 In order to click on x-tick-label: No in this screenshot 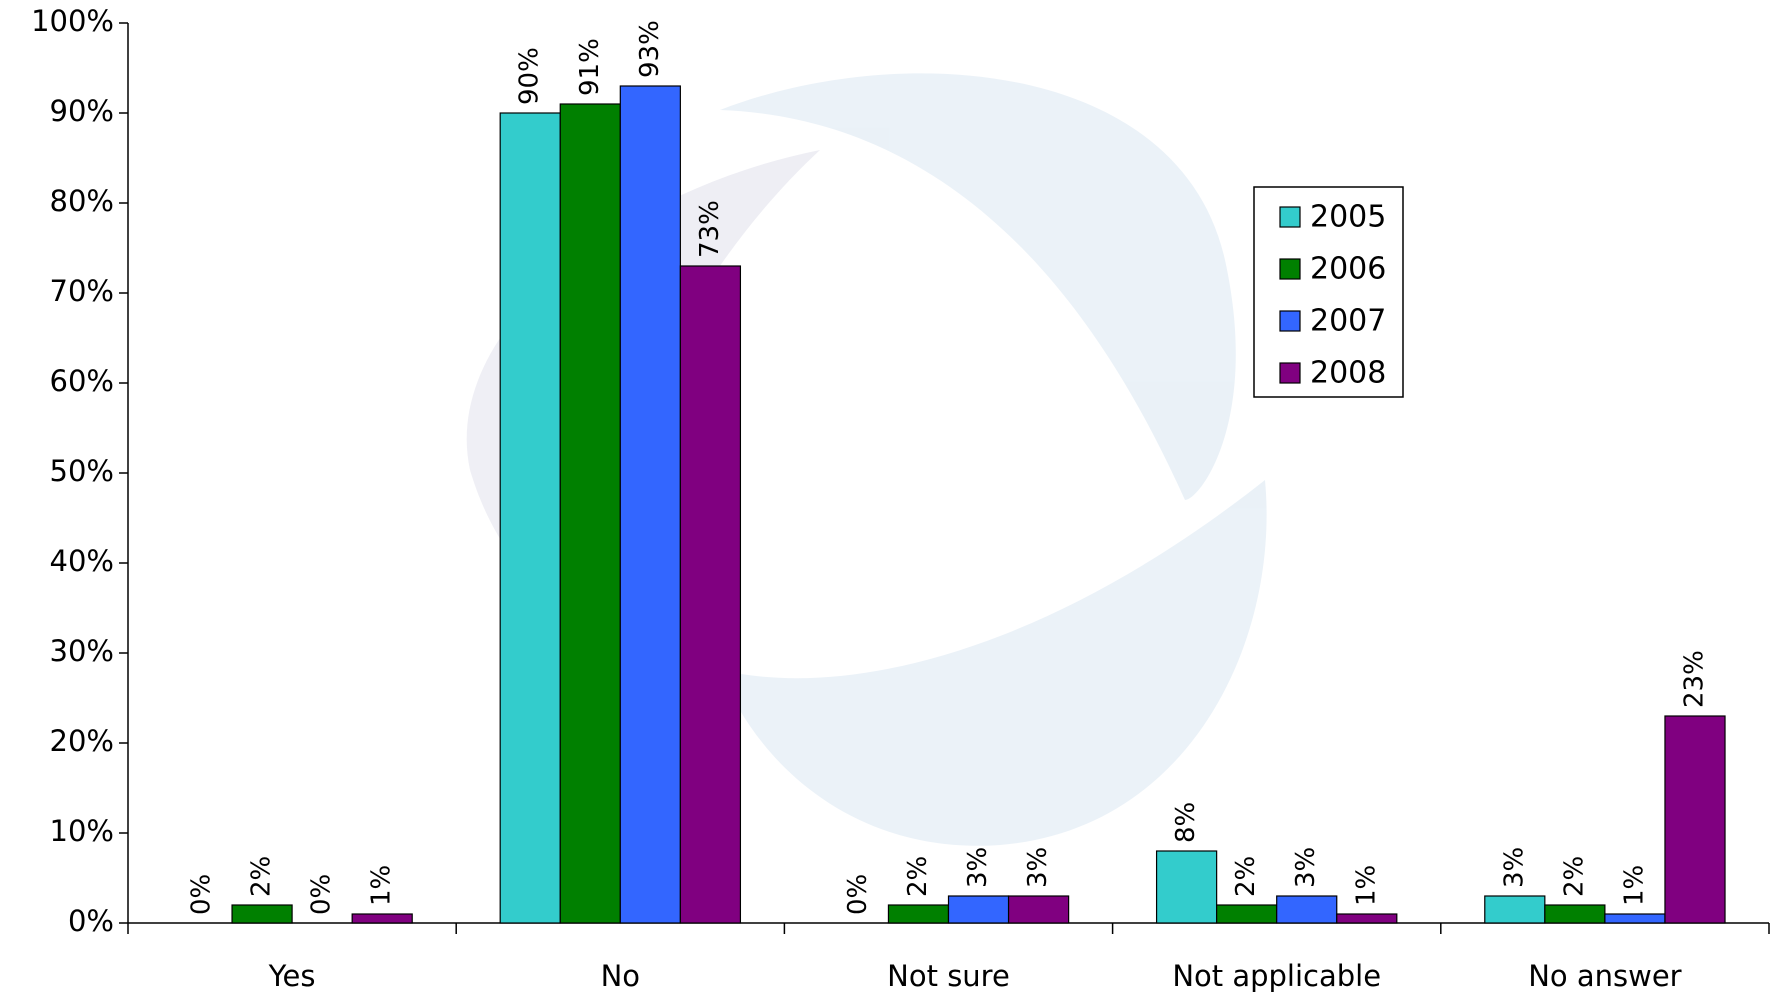, I will do `click(620, 976)`.